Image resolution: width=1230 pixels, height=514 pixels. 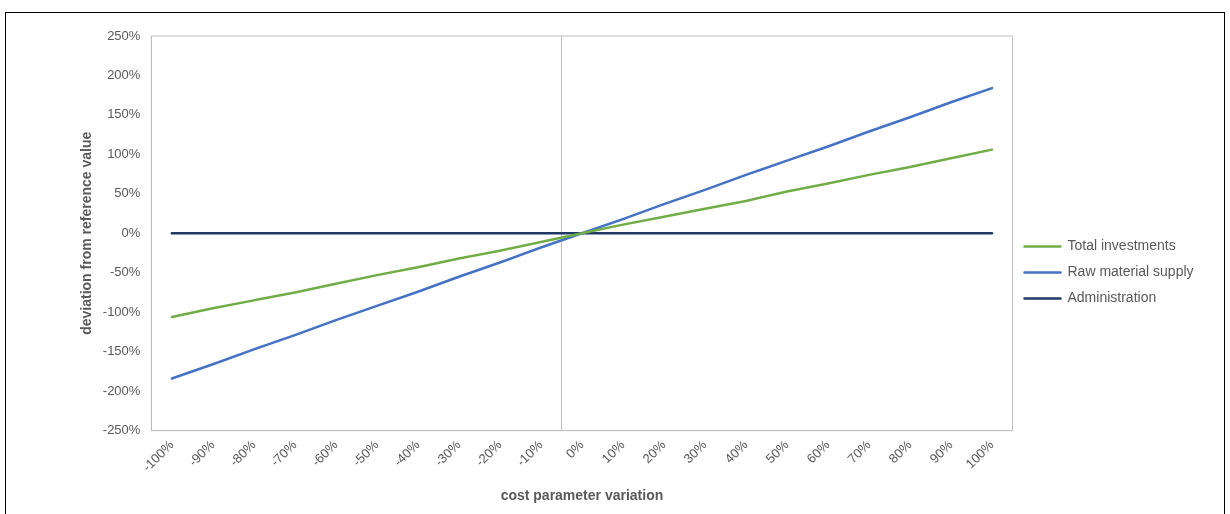 What do you see at coordinates (121, 351) in the screenshot?
I see `y-tick-label: -150%` at bounding box center [121, 351].